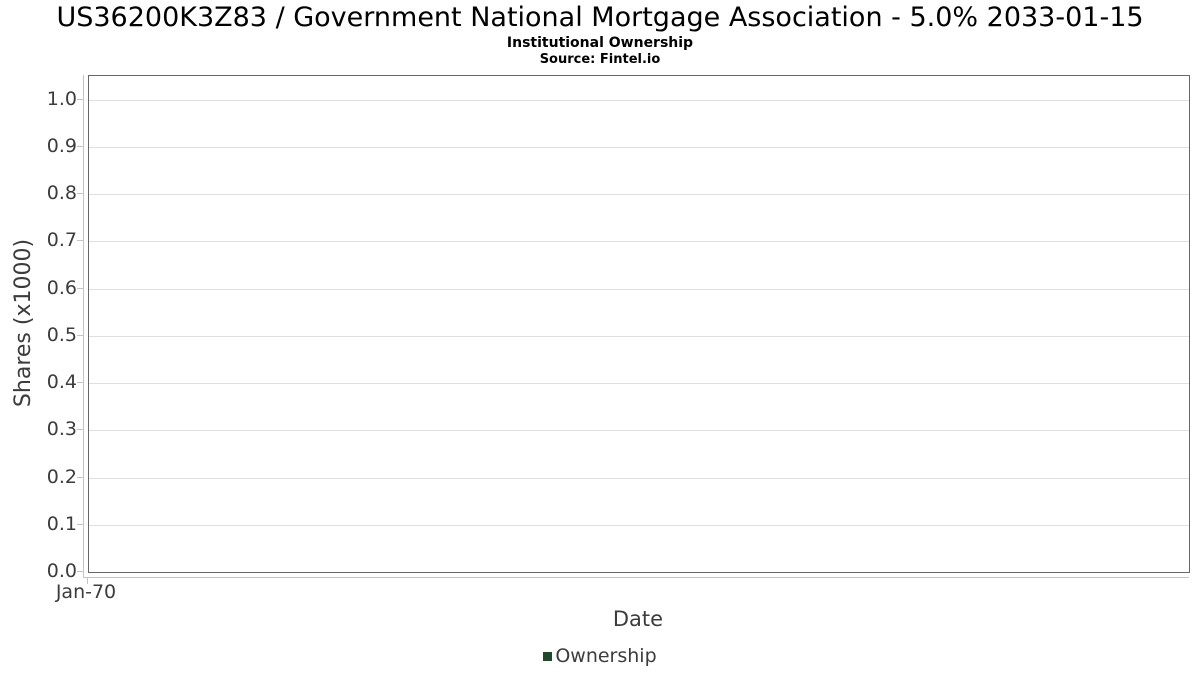 This screenshot has height=675, width=1200. I want to click on y-tick-label: 0.8, so click(61, 193).